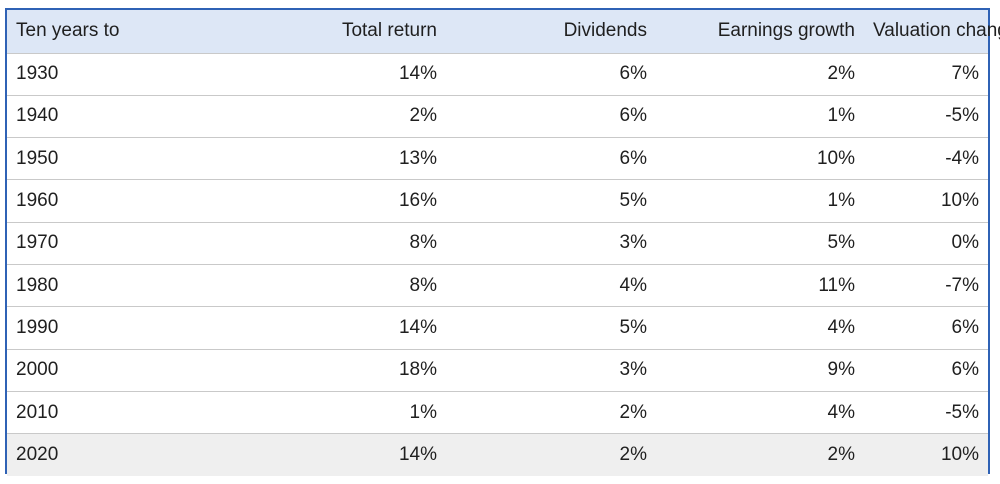 The image size is (1000, 484). I want to click on column-header-earnings-growth: Earnings growth, so click(786, 31).